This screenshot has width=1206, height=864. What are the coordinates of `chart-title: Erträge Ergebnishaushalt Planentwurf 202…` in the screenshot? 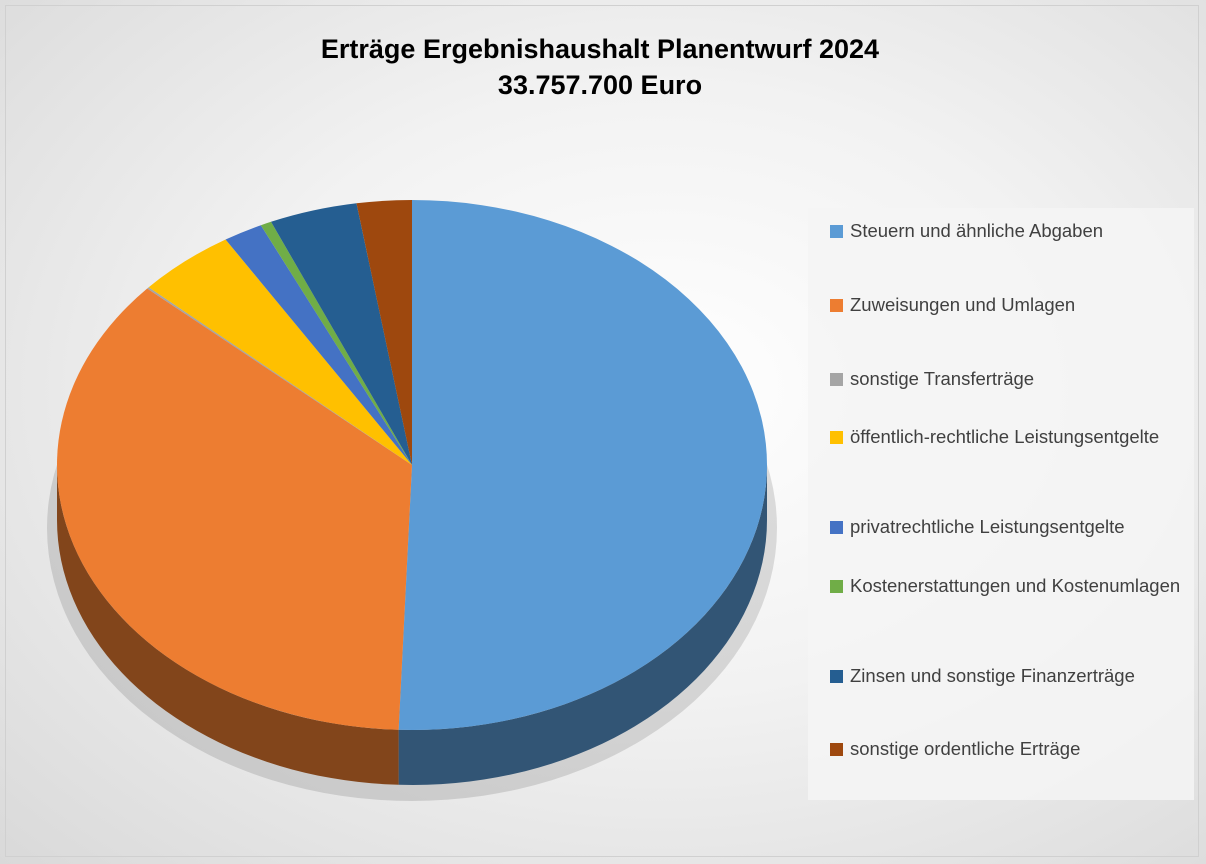 It's located at (600, 49).